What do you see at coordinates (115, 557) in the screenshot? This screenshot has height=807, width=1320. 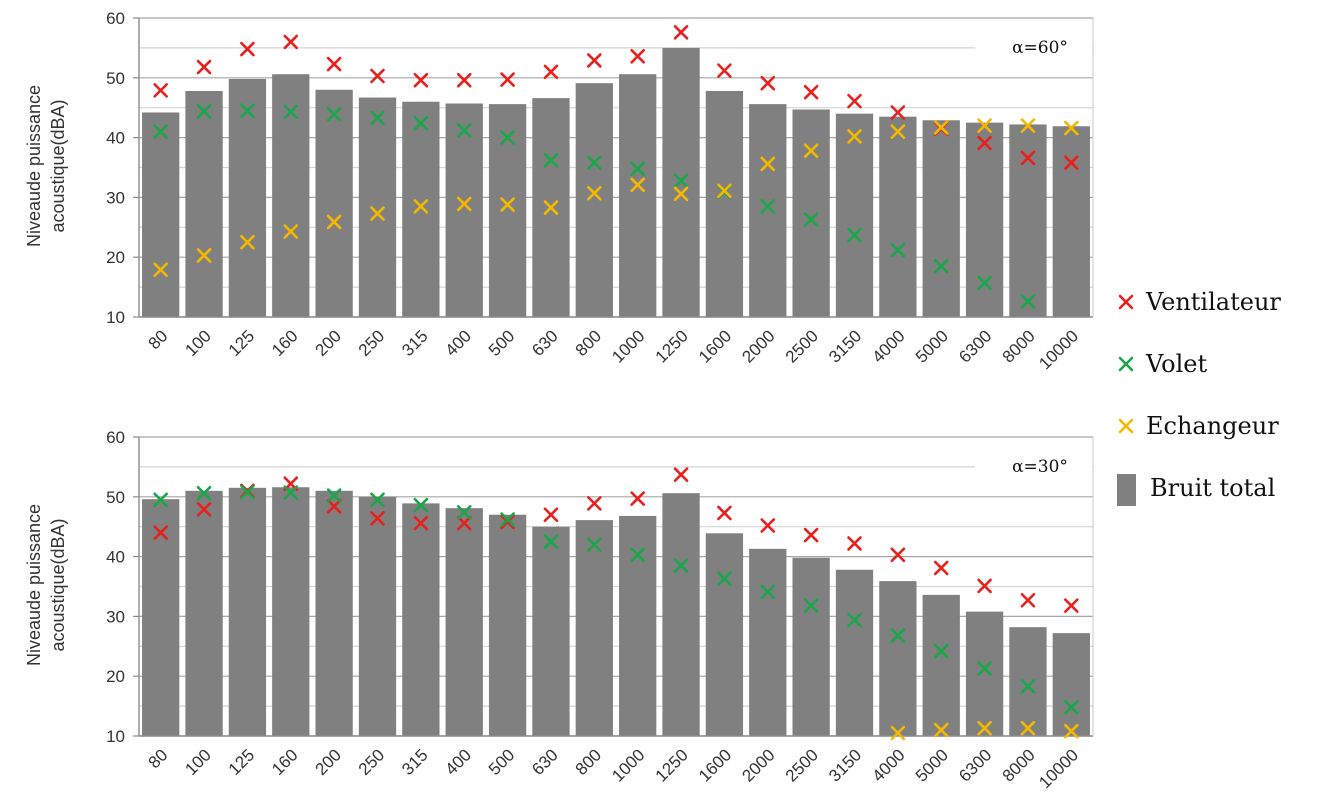 I see `y-tick-label: 40` at bounding box center [115, 557].